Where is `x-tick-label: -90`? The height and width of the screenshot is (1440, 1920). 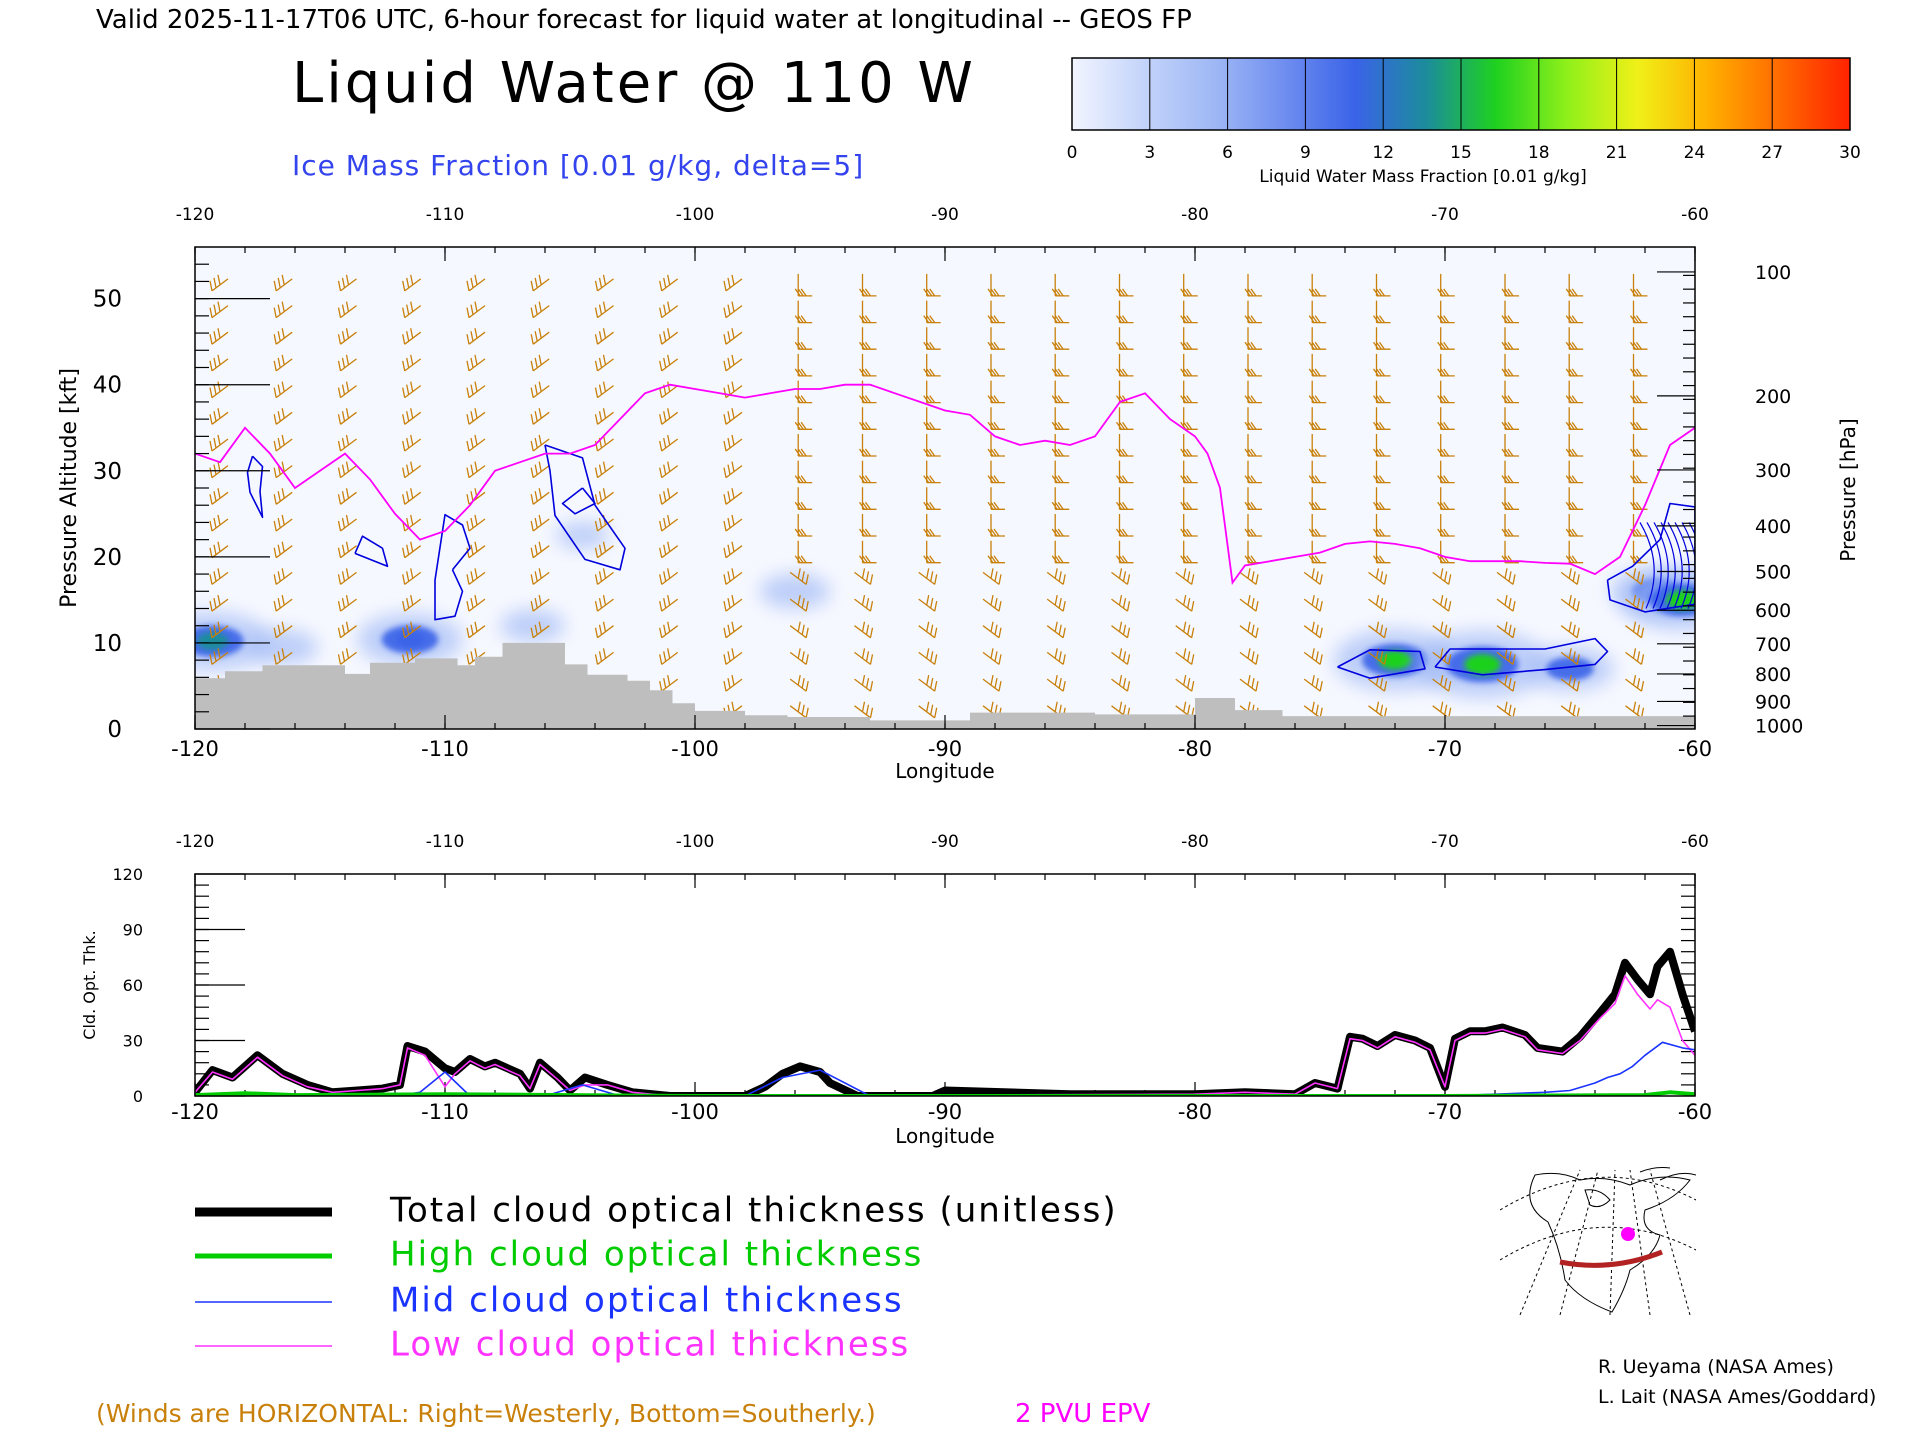 x-tick-label: -90 is located at coordinates (945, 749).